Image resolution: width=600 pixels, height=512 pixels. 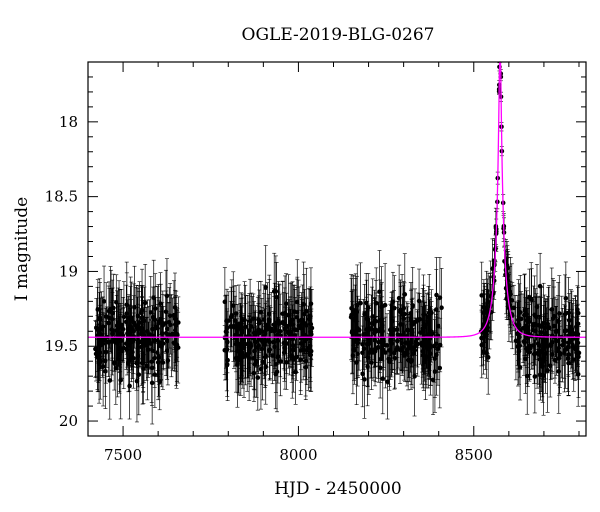 I want to click on x-tick-label: 8000, so click(x=298, y=455).